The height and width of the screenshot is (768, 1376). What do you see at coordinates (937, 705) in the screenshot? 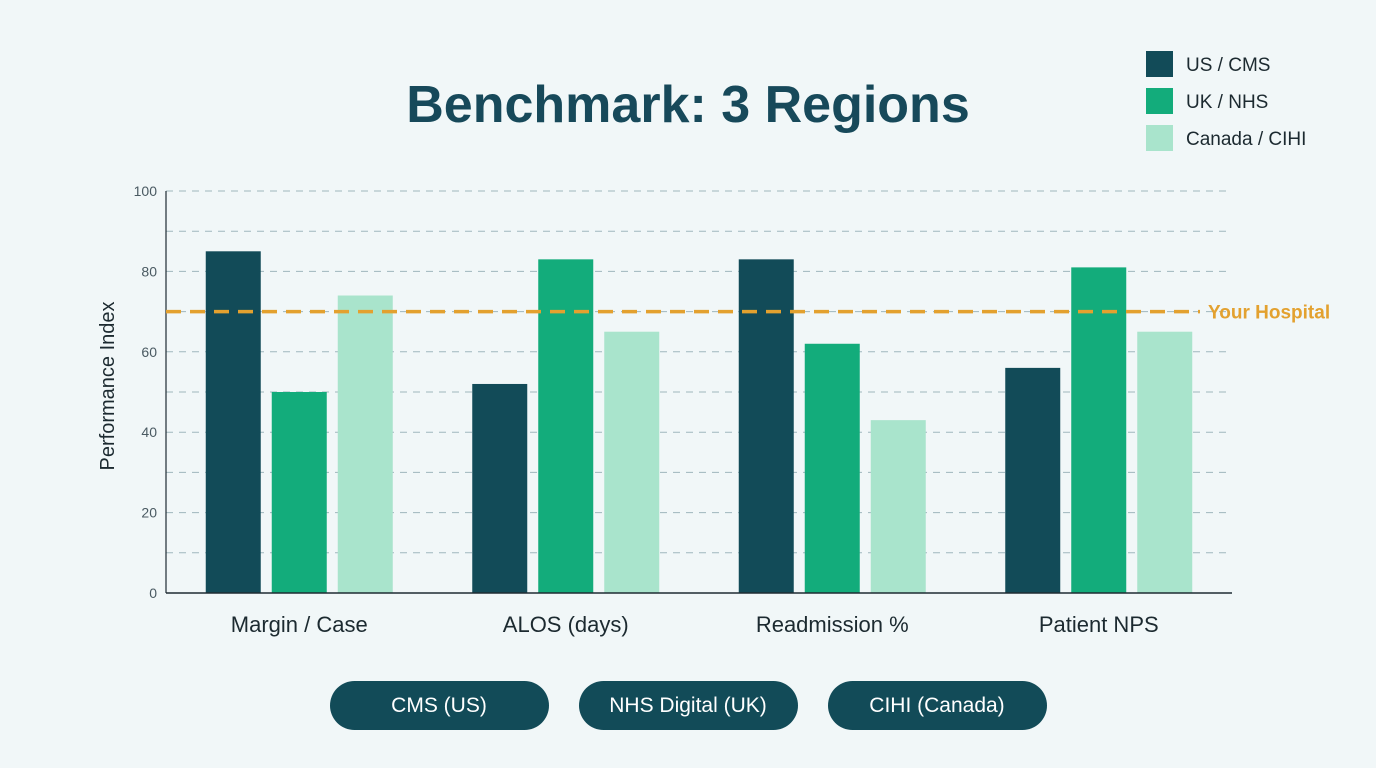
I see `source-button-cihi: CIHI (Canada)` at bounding box center [937, 705].